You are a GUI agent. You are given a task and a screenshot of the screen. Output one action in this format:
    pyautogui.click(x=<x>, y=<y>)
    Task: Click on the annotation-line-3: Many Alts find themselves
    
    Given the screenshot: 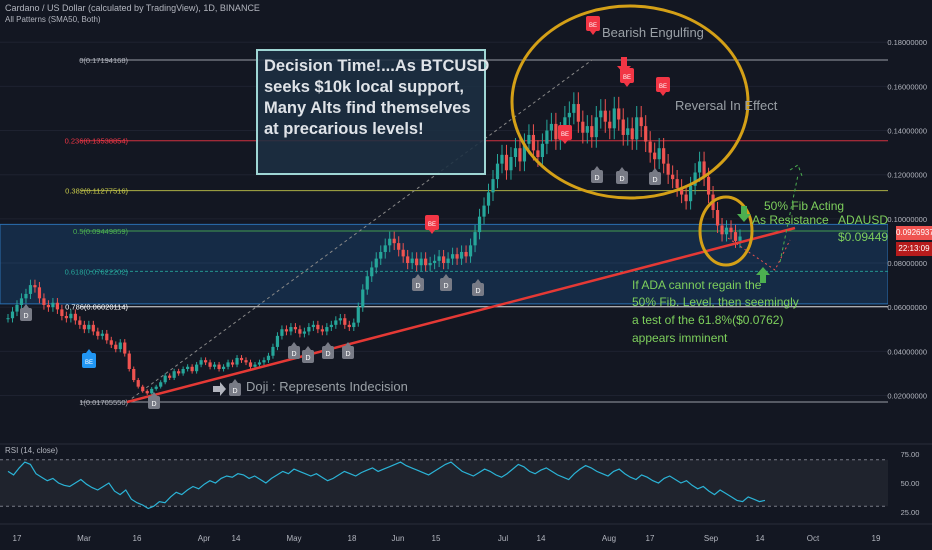 What is the action you would take?
    pyautogui.click(x=367, y=108)
    